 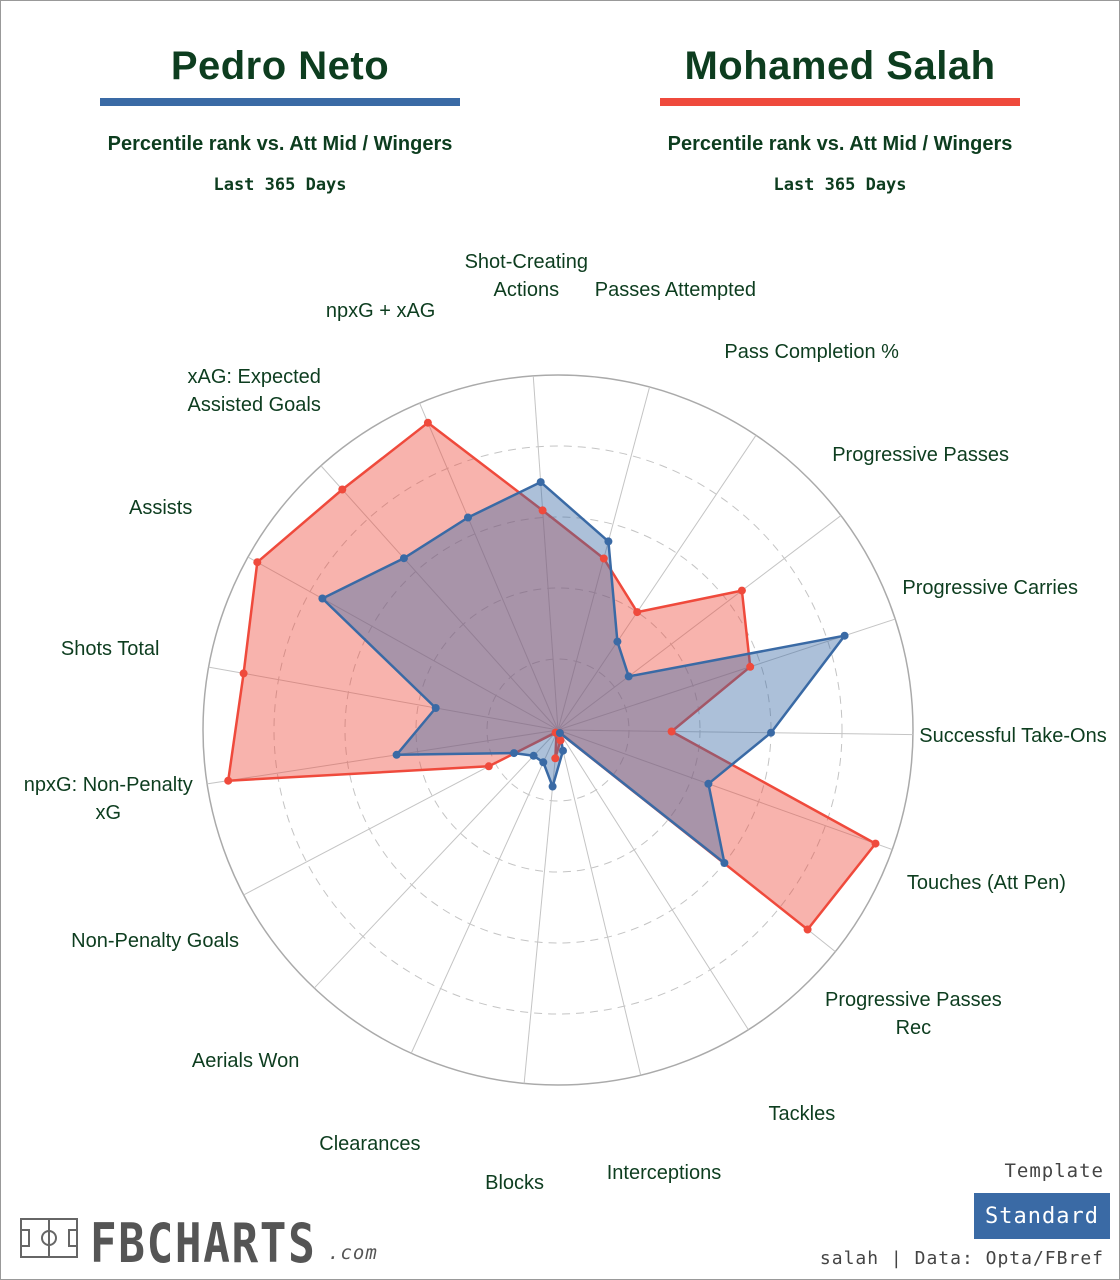 I want to click on player-2-color-bar, so click(x=840, y=102).